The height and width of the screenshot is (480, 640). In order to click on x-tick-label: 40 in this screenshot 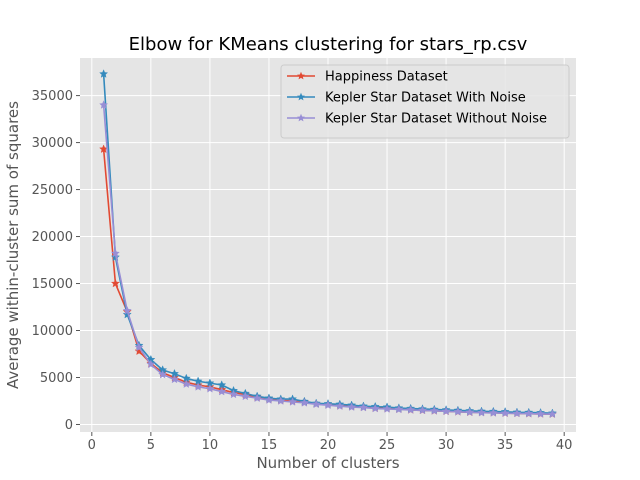, I will do `click(564, 445)`.